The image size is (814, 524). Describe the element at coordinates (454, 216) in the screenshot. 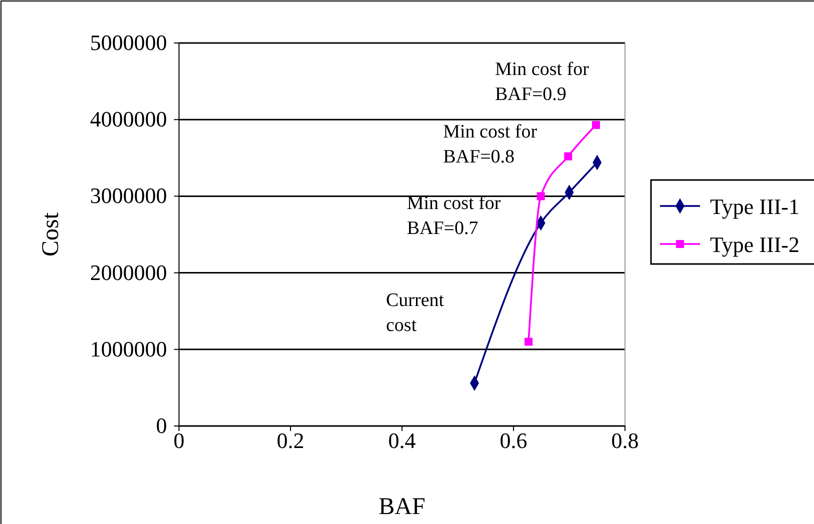

I see `annotation: Min cost for BAF=0.7` at that location.